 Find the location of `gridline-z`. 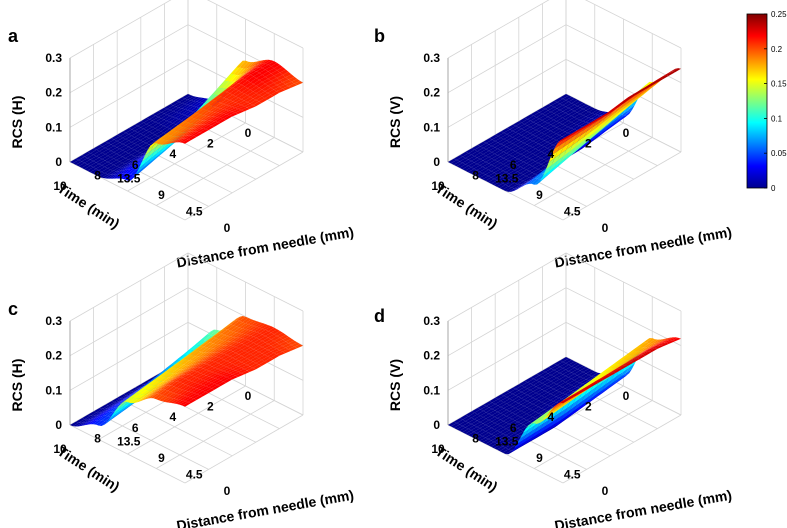

gridline-z is located at coordinates (564, 59).